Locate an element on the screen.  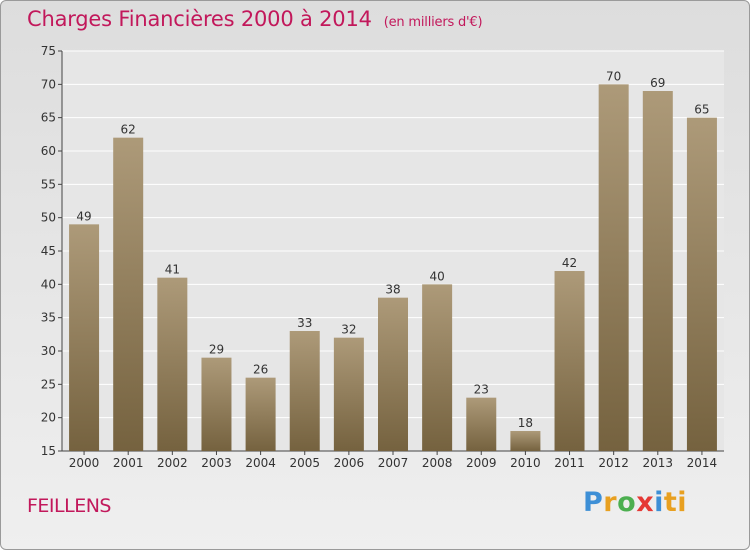
logo-letter: x is located at coordinates (645, 502).